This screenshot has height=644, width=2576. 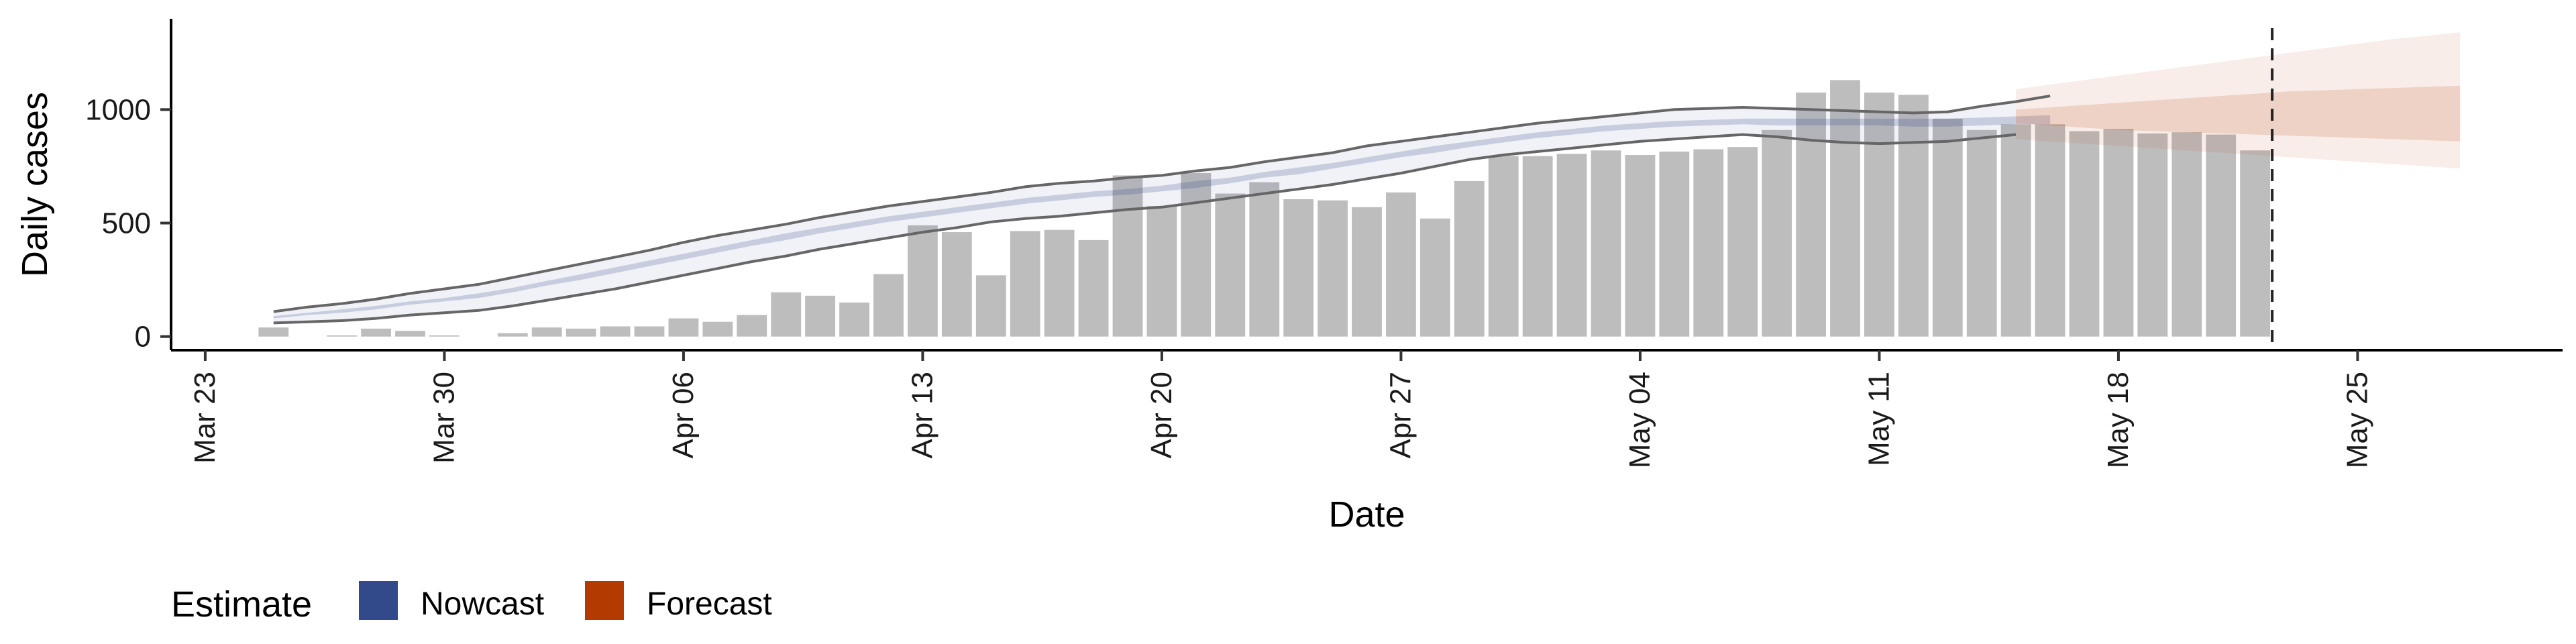 I want to click on y-tick-label: 500, so click(x=126, y=223).